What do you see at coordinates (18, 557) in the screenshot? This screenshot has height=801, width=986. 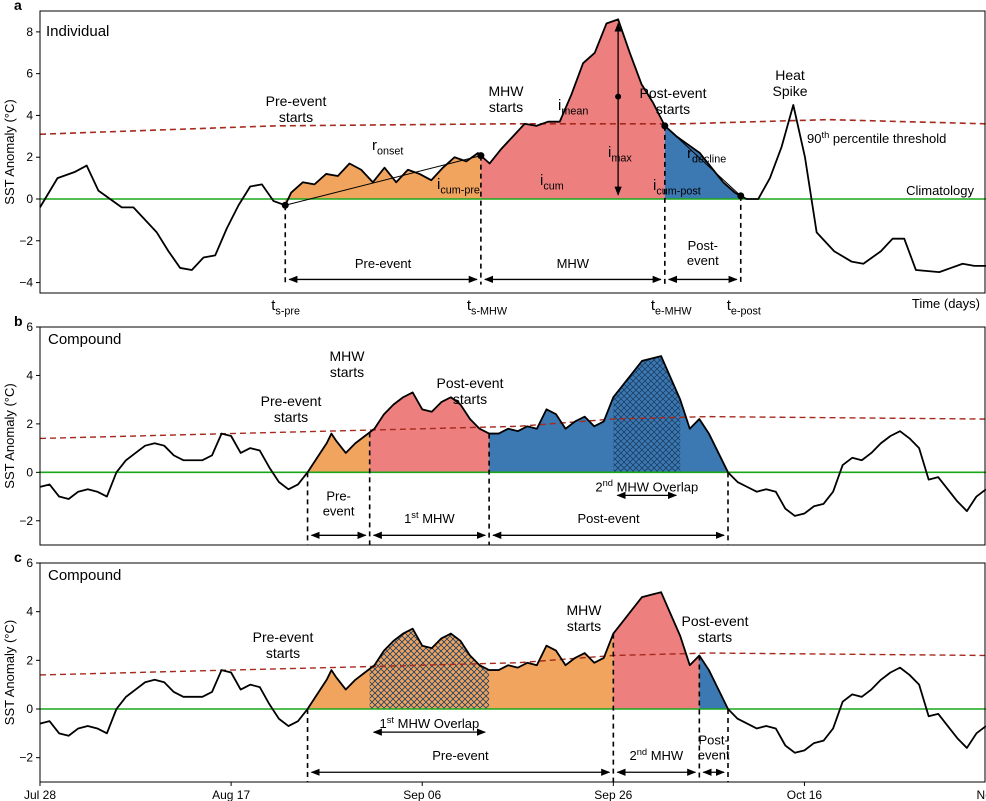 I see `panel-letter: c` at bounding box center [18, 557].